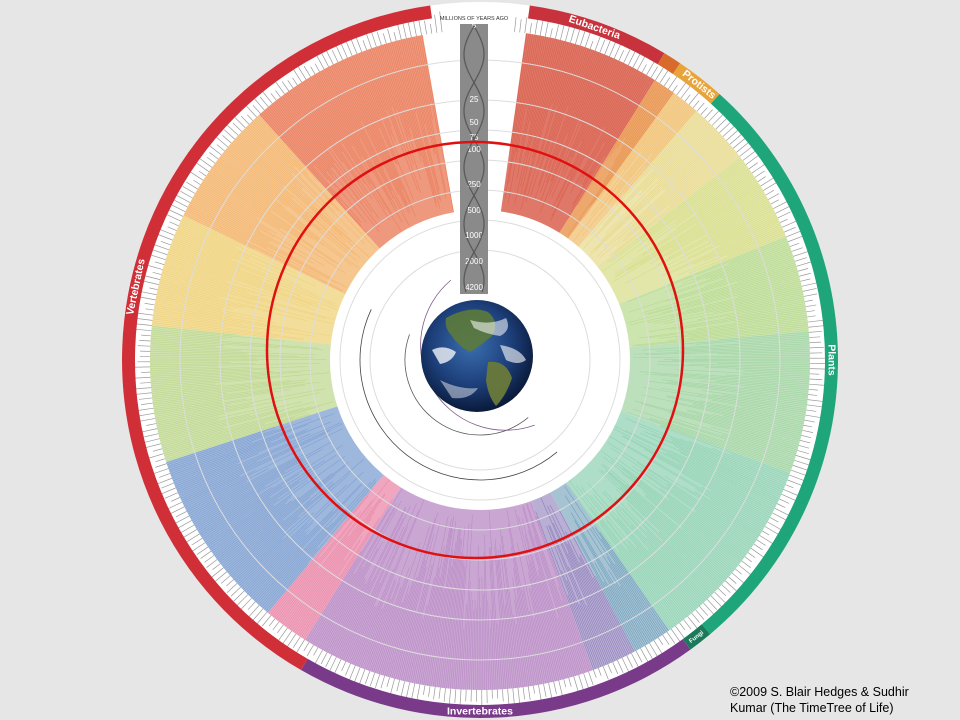 The height and width of the screenshot is (720, 960). I want to click on band-label-plants: Plants, so click(832, 360).